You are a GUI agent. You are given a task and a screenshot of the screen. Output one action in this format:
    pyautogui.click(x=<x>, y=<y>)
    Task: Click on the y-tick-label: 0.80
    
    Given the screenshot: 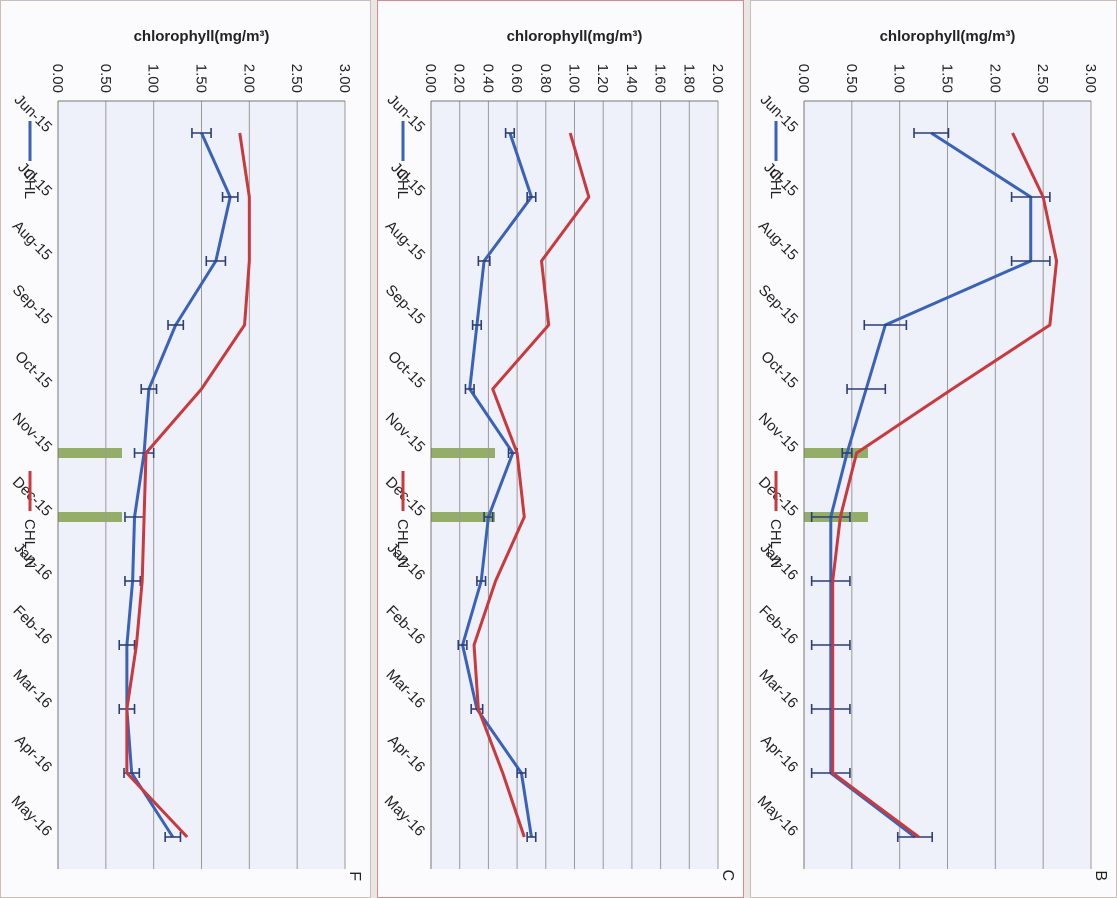 What is the action you would take?
    pyautogui.click(x=545, y=78)
    